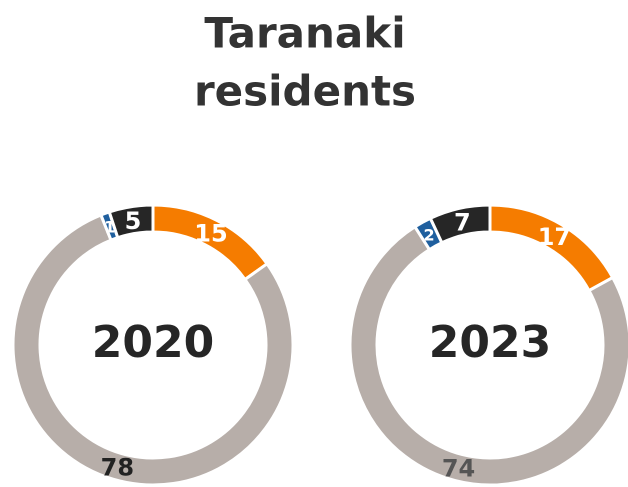 The width and height of the screenshot is (628, 487). What do you see at coordinates (428, 235) in the screenshot?
I see `data-label: 2` at bounding box center [428, 235].